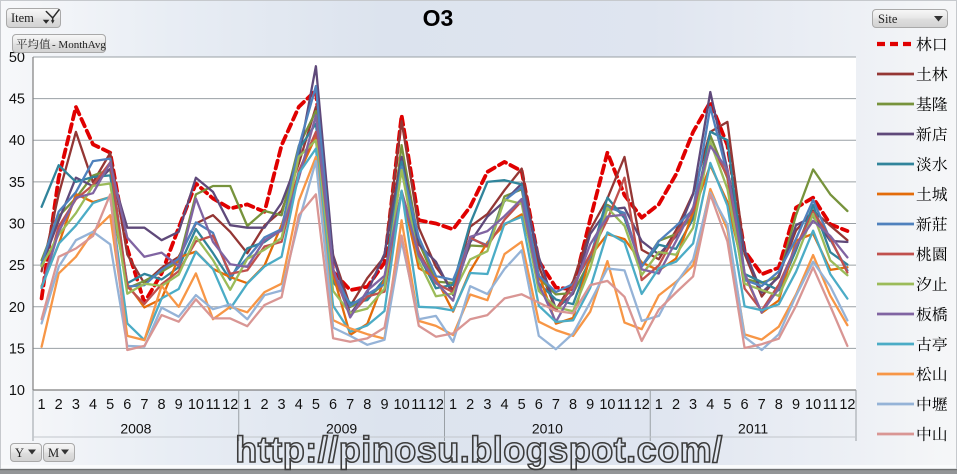 The height and width of the screenshot is (474, 957). I want to click on svg-text: http://pinosu.blogspot.com/, so click(478, 449).